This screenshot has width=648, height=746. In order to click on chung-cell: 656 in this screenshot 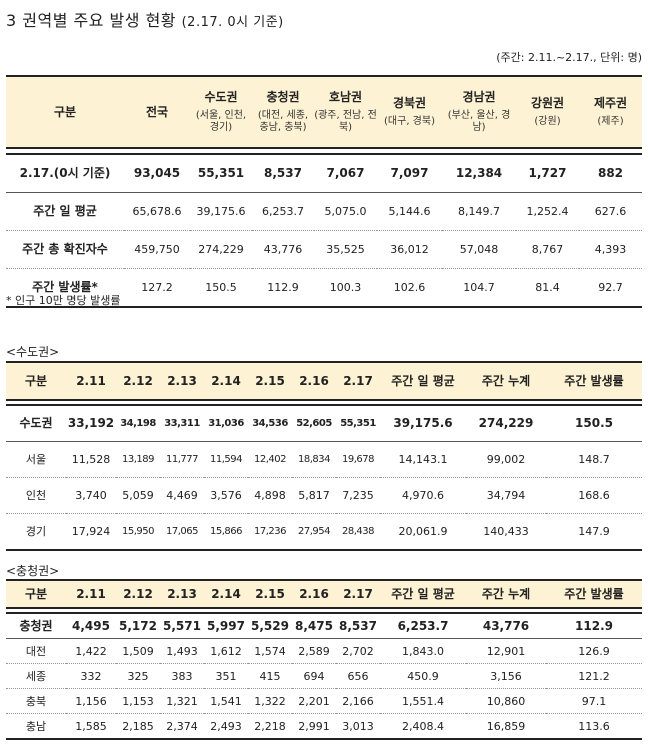, I will do `click(358, 676)`.